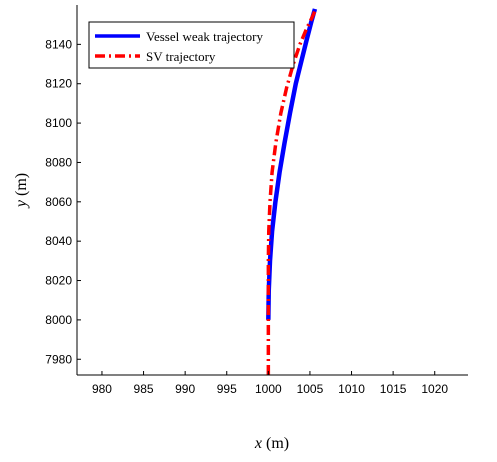 This screenshot has height=462, width=497. I want to click on x-tick-label: 1005, so click(310, 389).